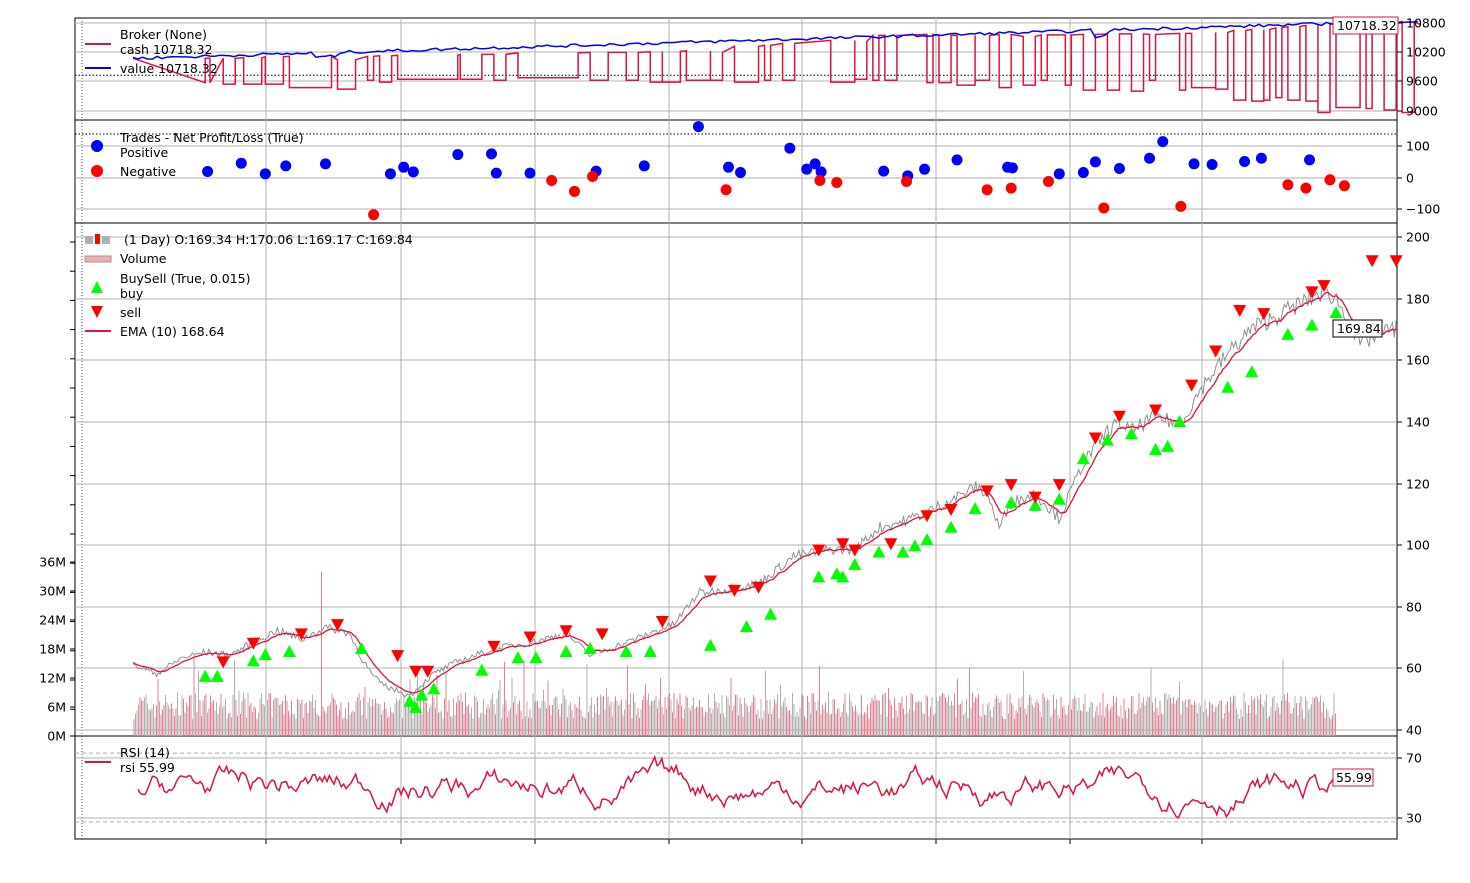  I want to click on sell-legend-label: sell, so click(130, 312).